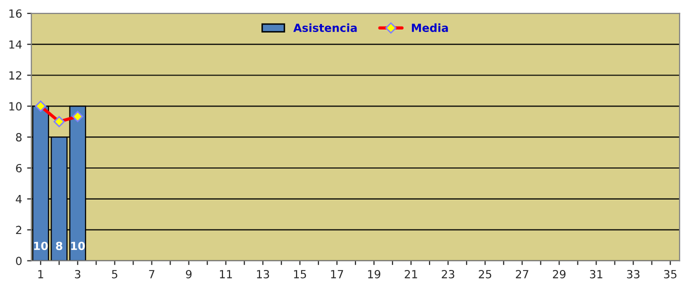 This screenshot has height=298, width=697. What do you see at coordinates (485, 274) in the screenshot?
I see `x-tick-label: 25` at bounding box center [485, 274].